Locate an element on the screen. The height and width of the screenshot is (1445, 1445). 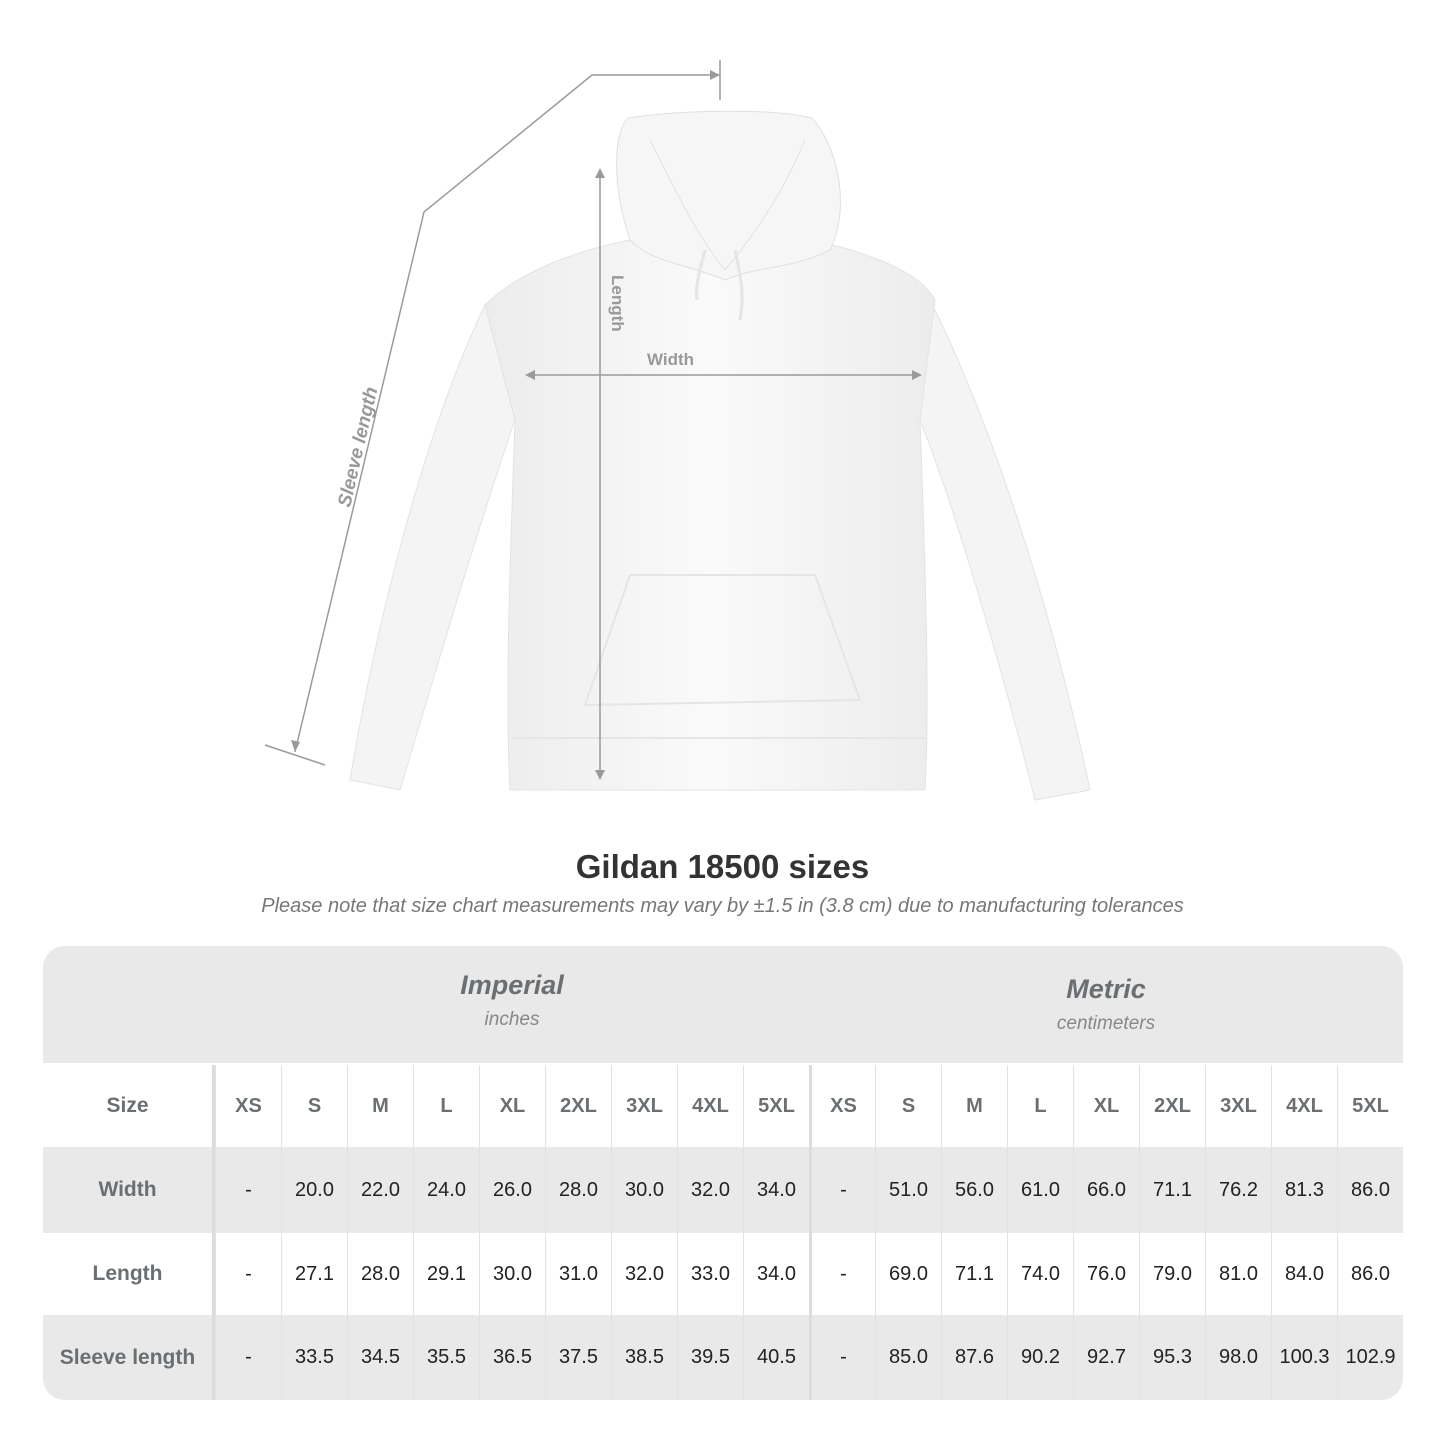
metric-value-cell: 56.0 is located at coordinates (974, 1190).